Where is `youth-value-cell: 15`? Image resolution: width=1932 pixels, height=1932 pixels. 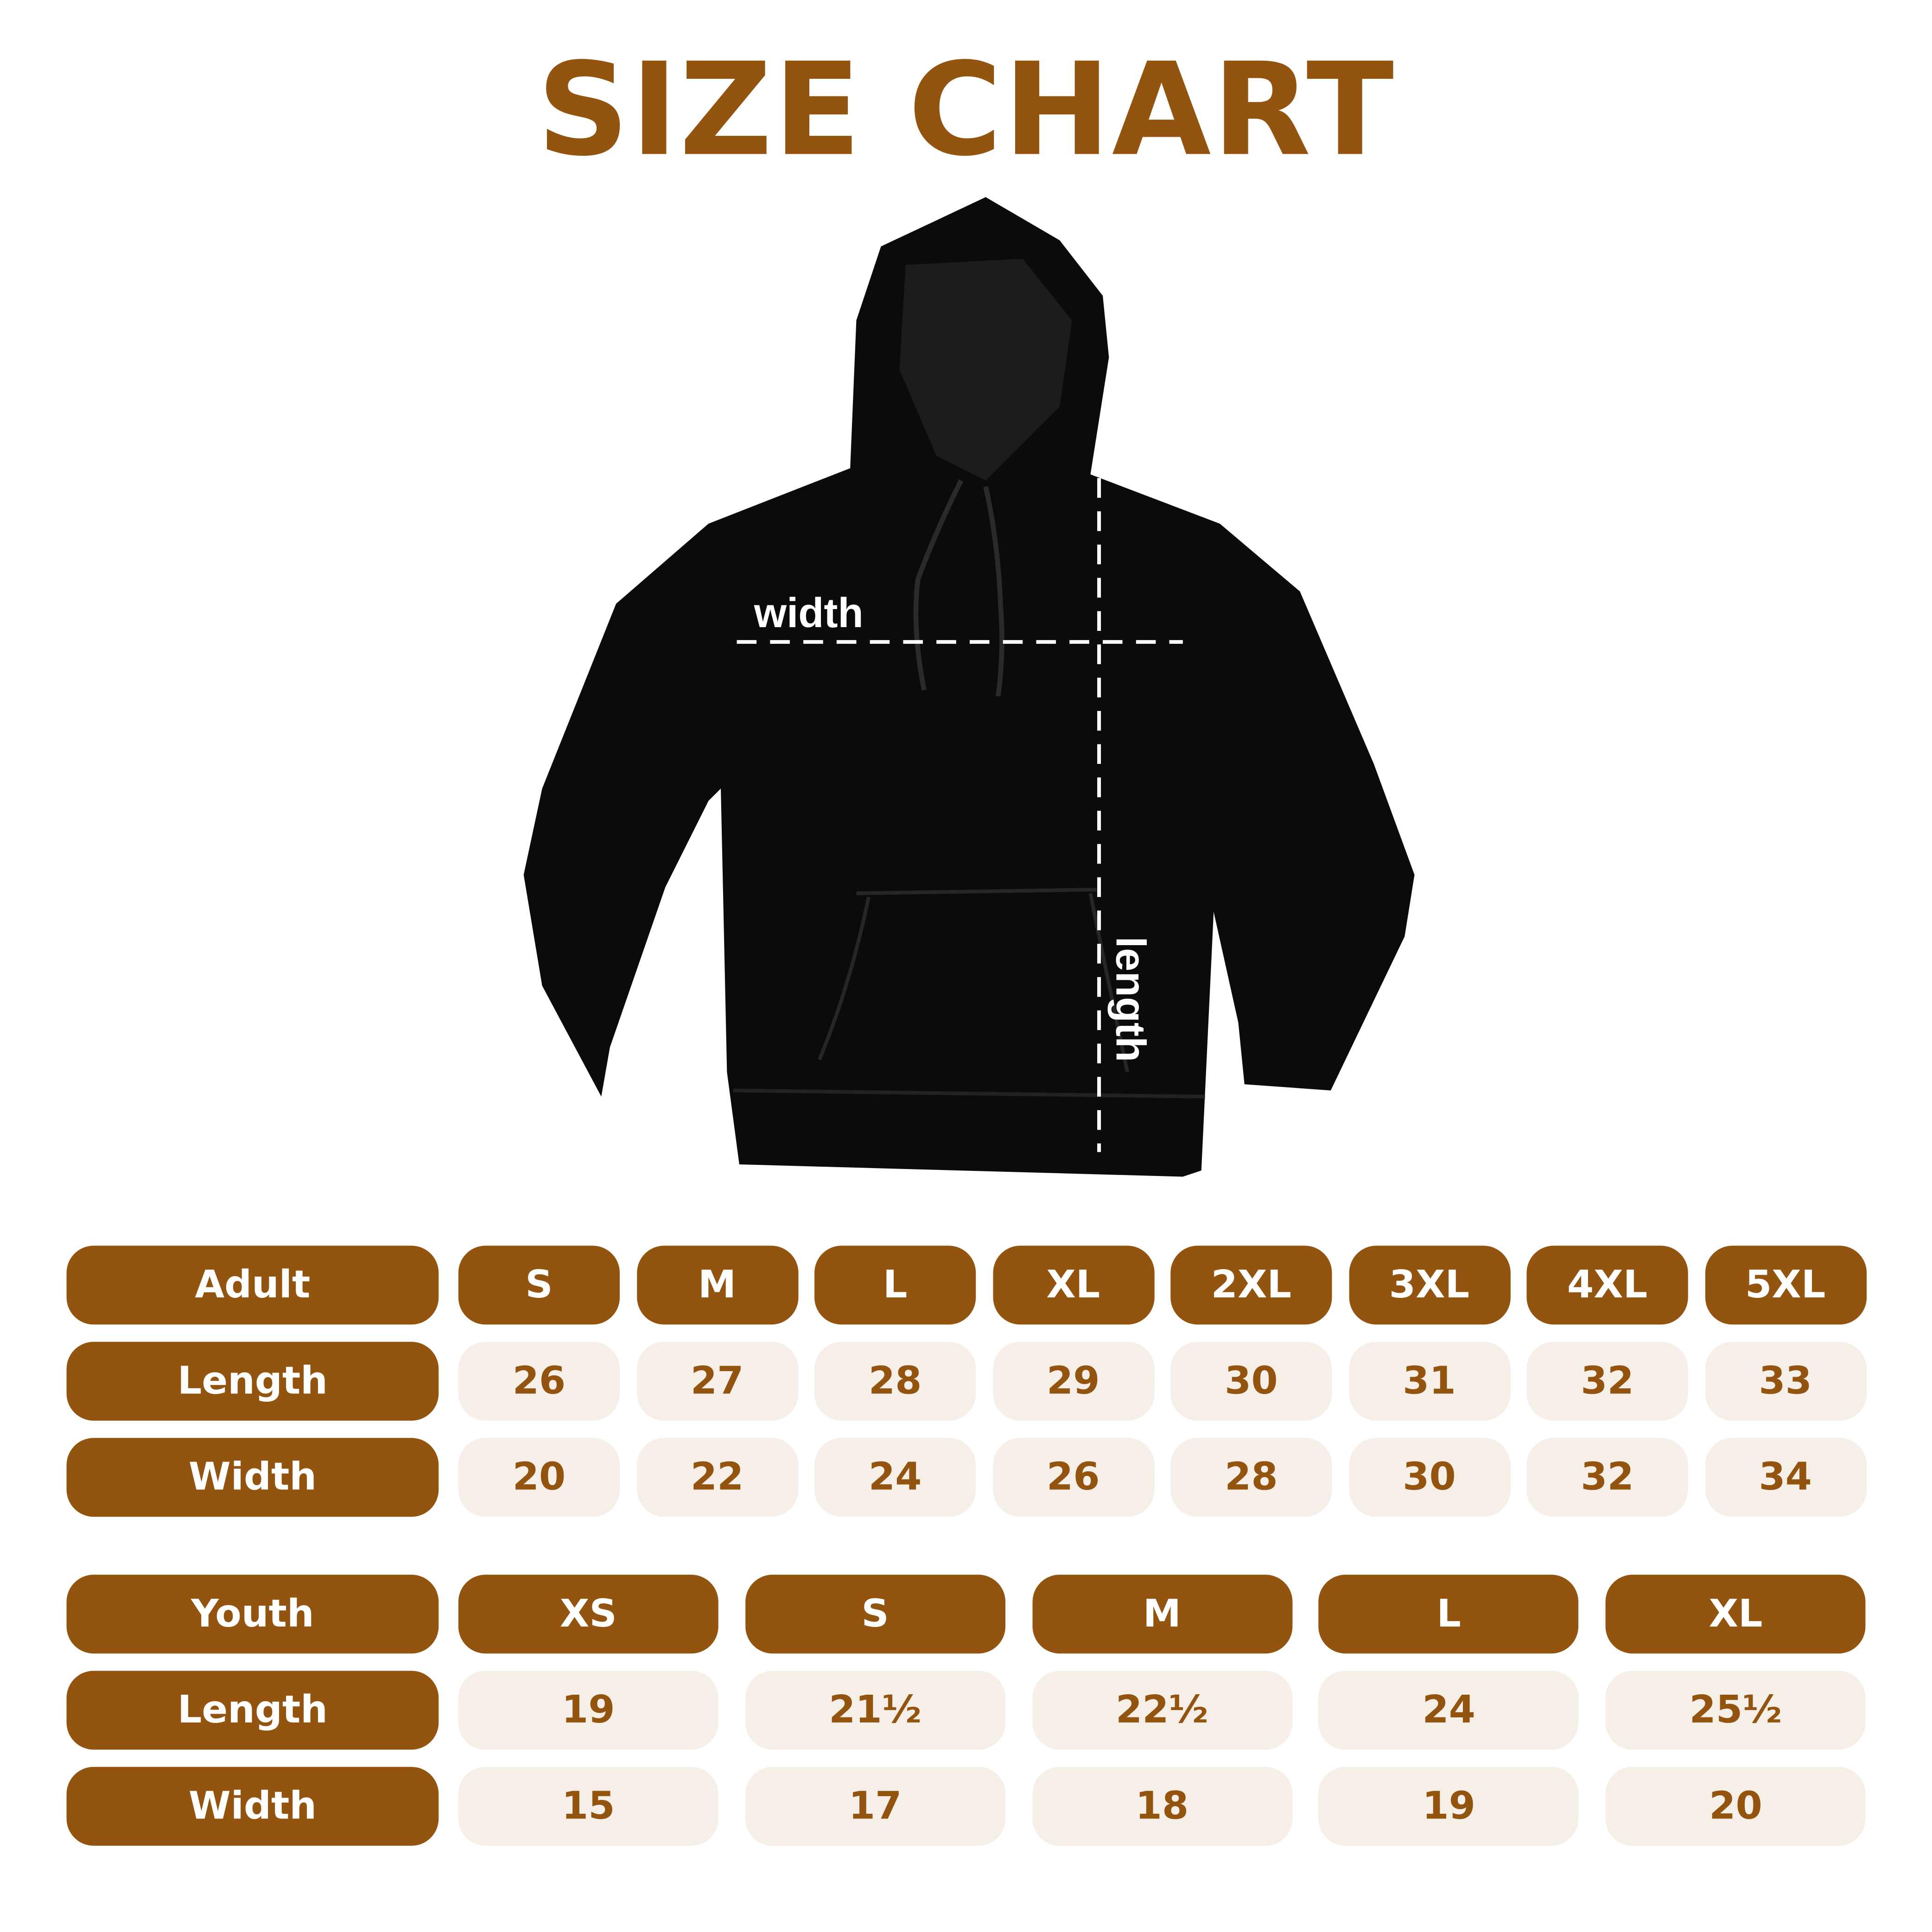
youth-value-cell: 15 is located at coordinates (588, 1806).